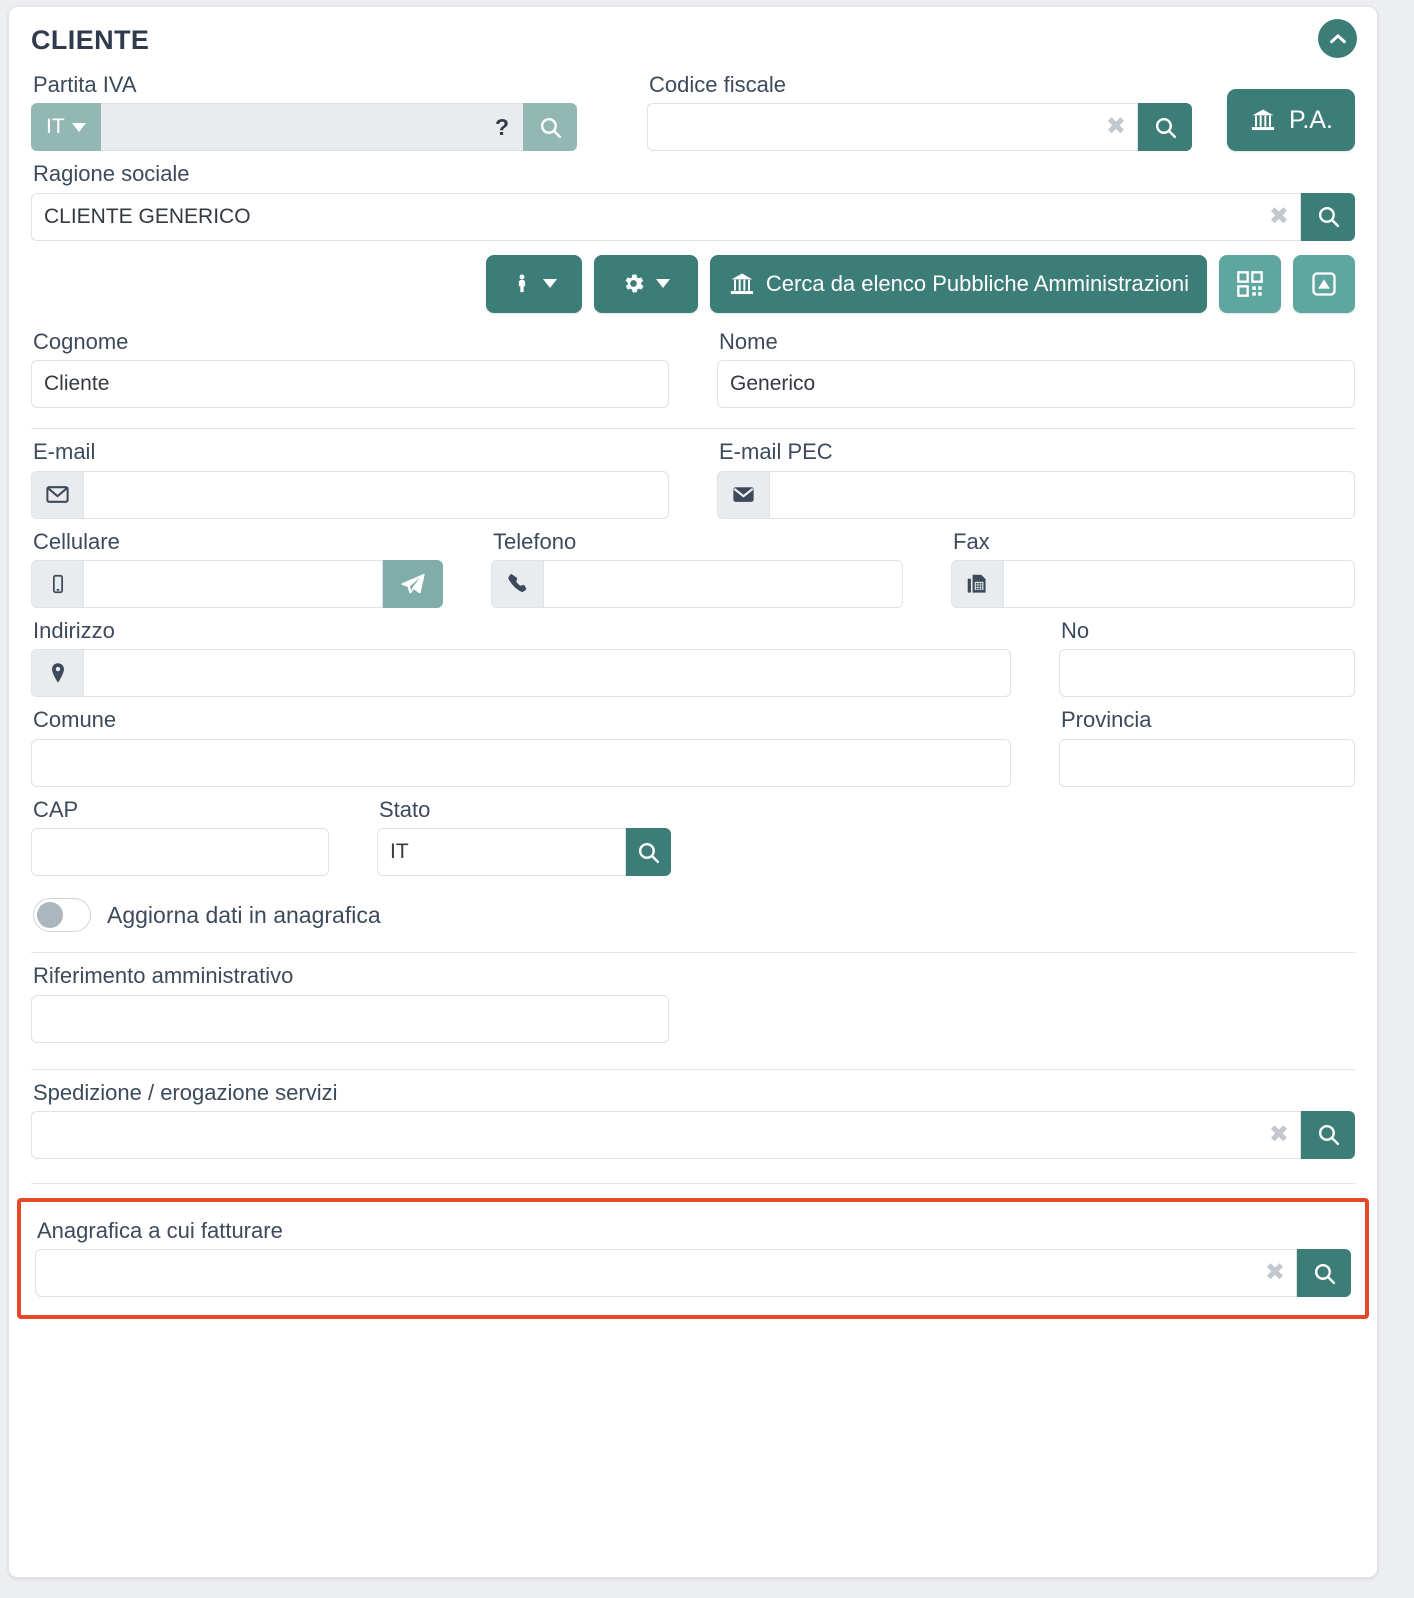 The height and width of the screenshot is (1598, 1414). Describe the element at coordinates (180, 852) in the screenshot. I see `cap-input` at that location.